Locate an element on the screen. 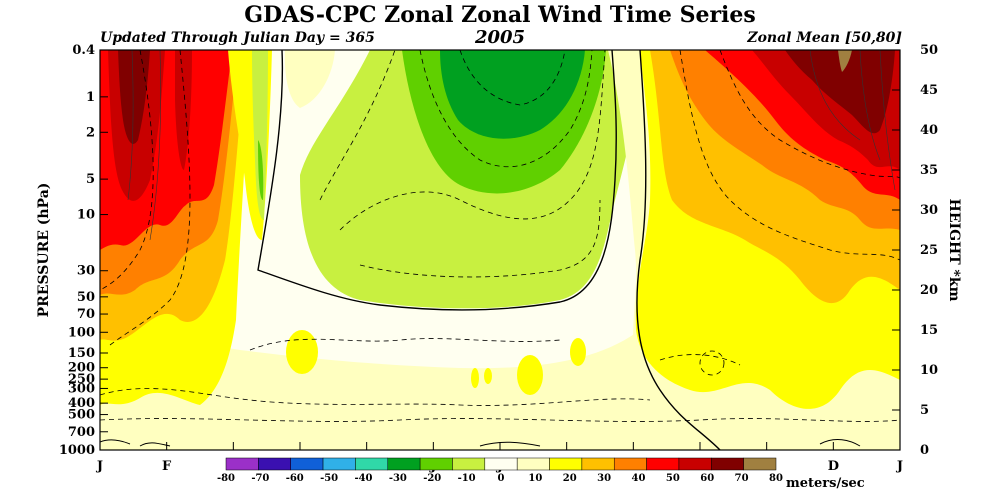 Image resolution: width=1000 pixels, height=500 pixels. height-tick-label: 0 is located at coordinates (924, 450).